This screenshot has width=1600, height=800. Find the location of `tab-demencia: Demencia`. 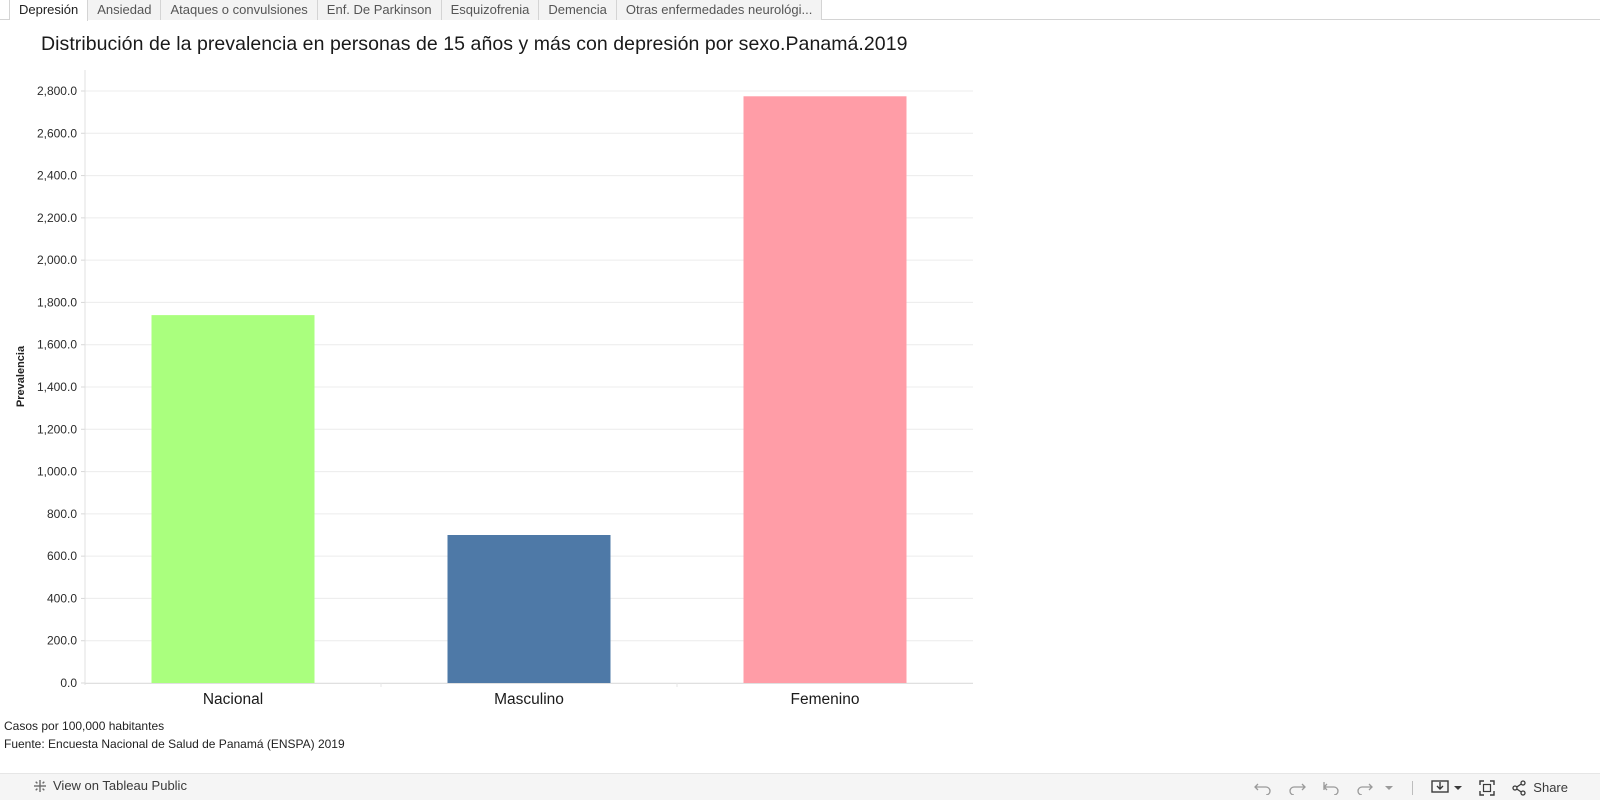

tab-demencia: Demencia is located at coordinates (578, 10).